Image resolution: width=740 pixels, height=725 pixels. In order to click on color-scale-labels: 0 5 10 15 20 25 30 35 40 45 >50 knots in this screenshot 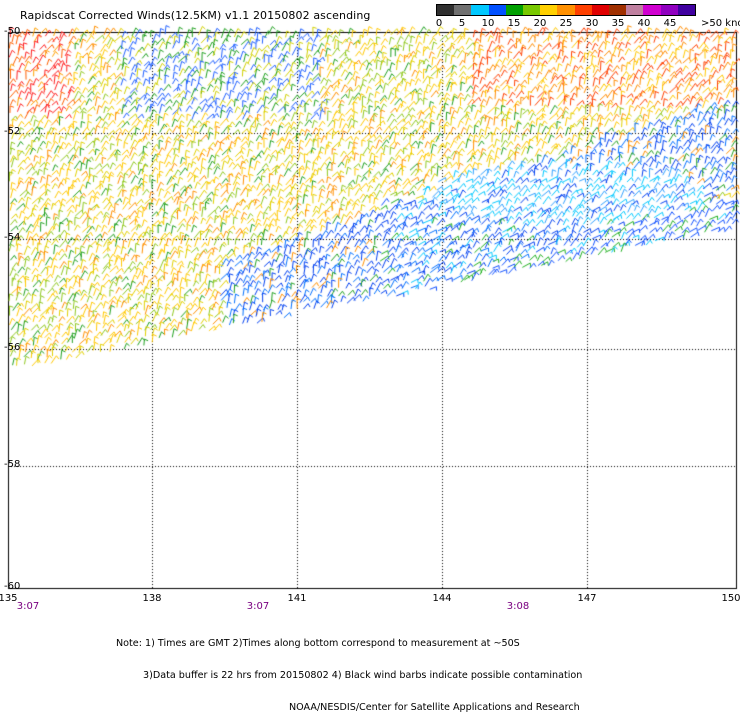, I will do `click(588, 23)`.